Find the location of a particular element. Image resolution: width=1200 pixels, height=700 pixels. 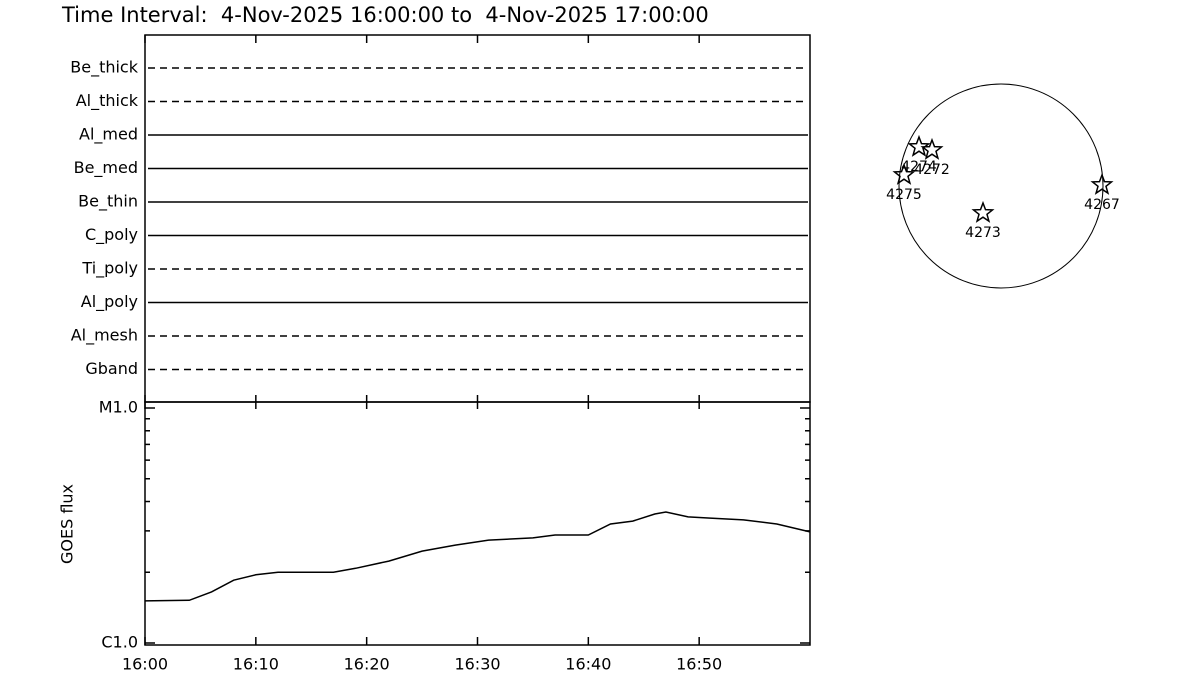

filter-label: Al_poly is located at coordinates (109, 302).